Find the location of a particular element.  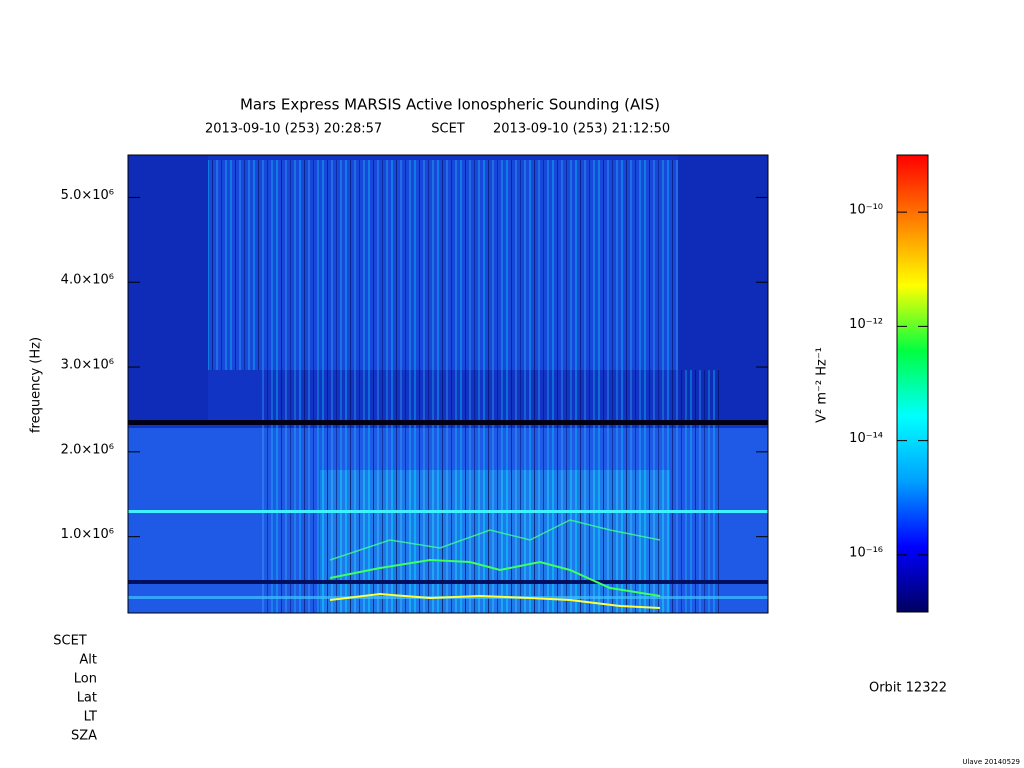

footer: Ulave 20140529 is located at coordinates (991, 762).